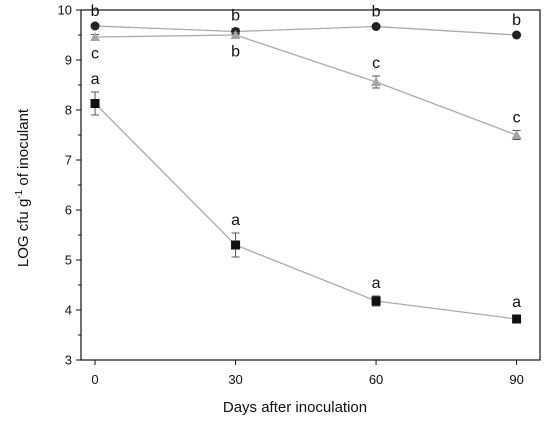 The width and height of the screenshot is (550, 426). What do you see at coordinates (516, 379) in the screenshot?
I see `x-tick-label: 90` at bounding box center [516, 379].